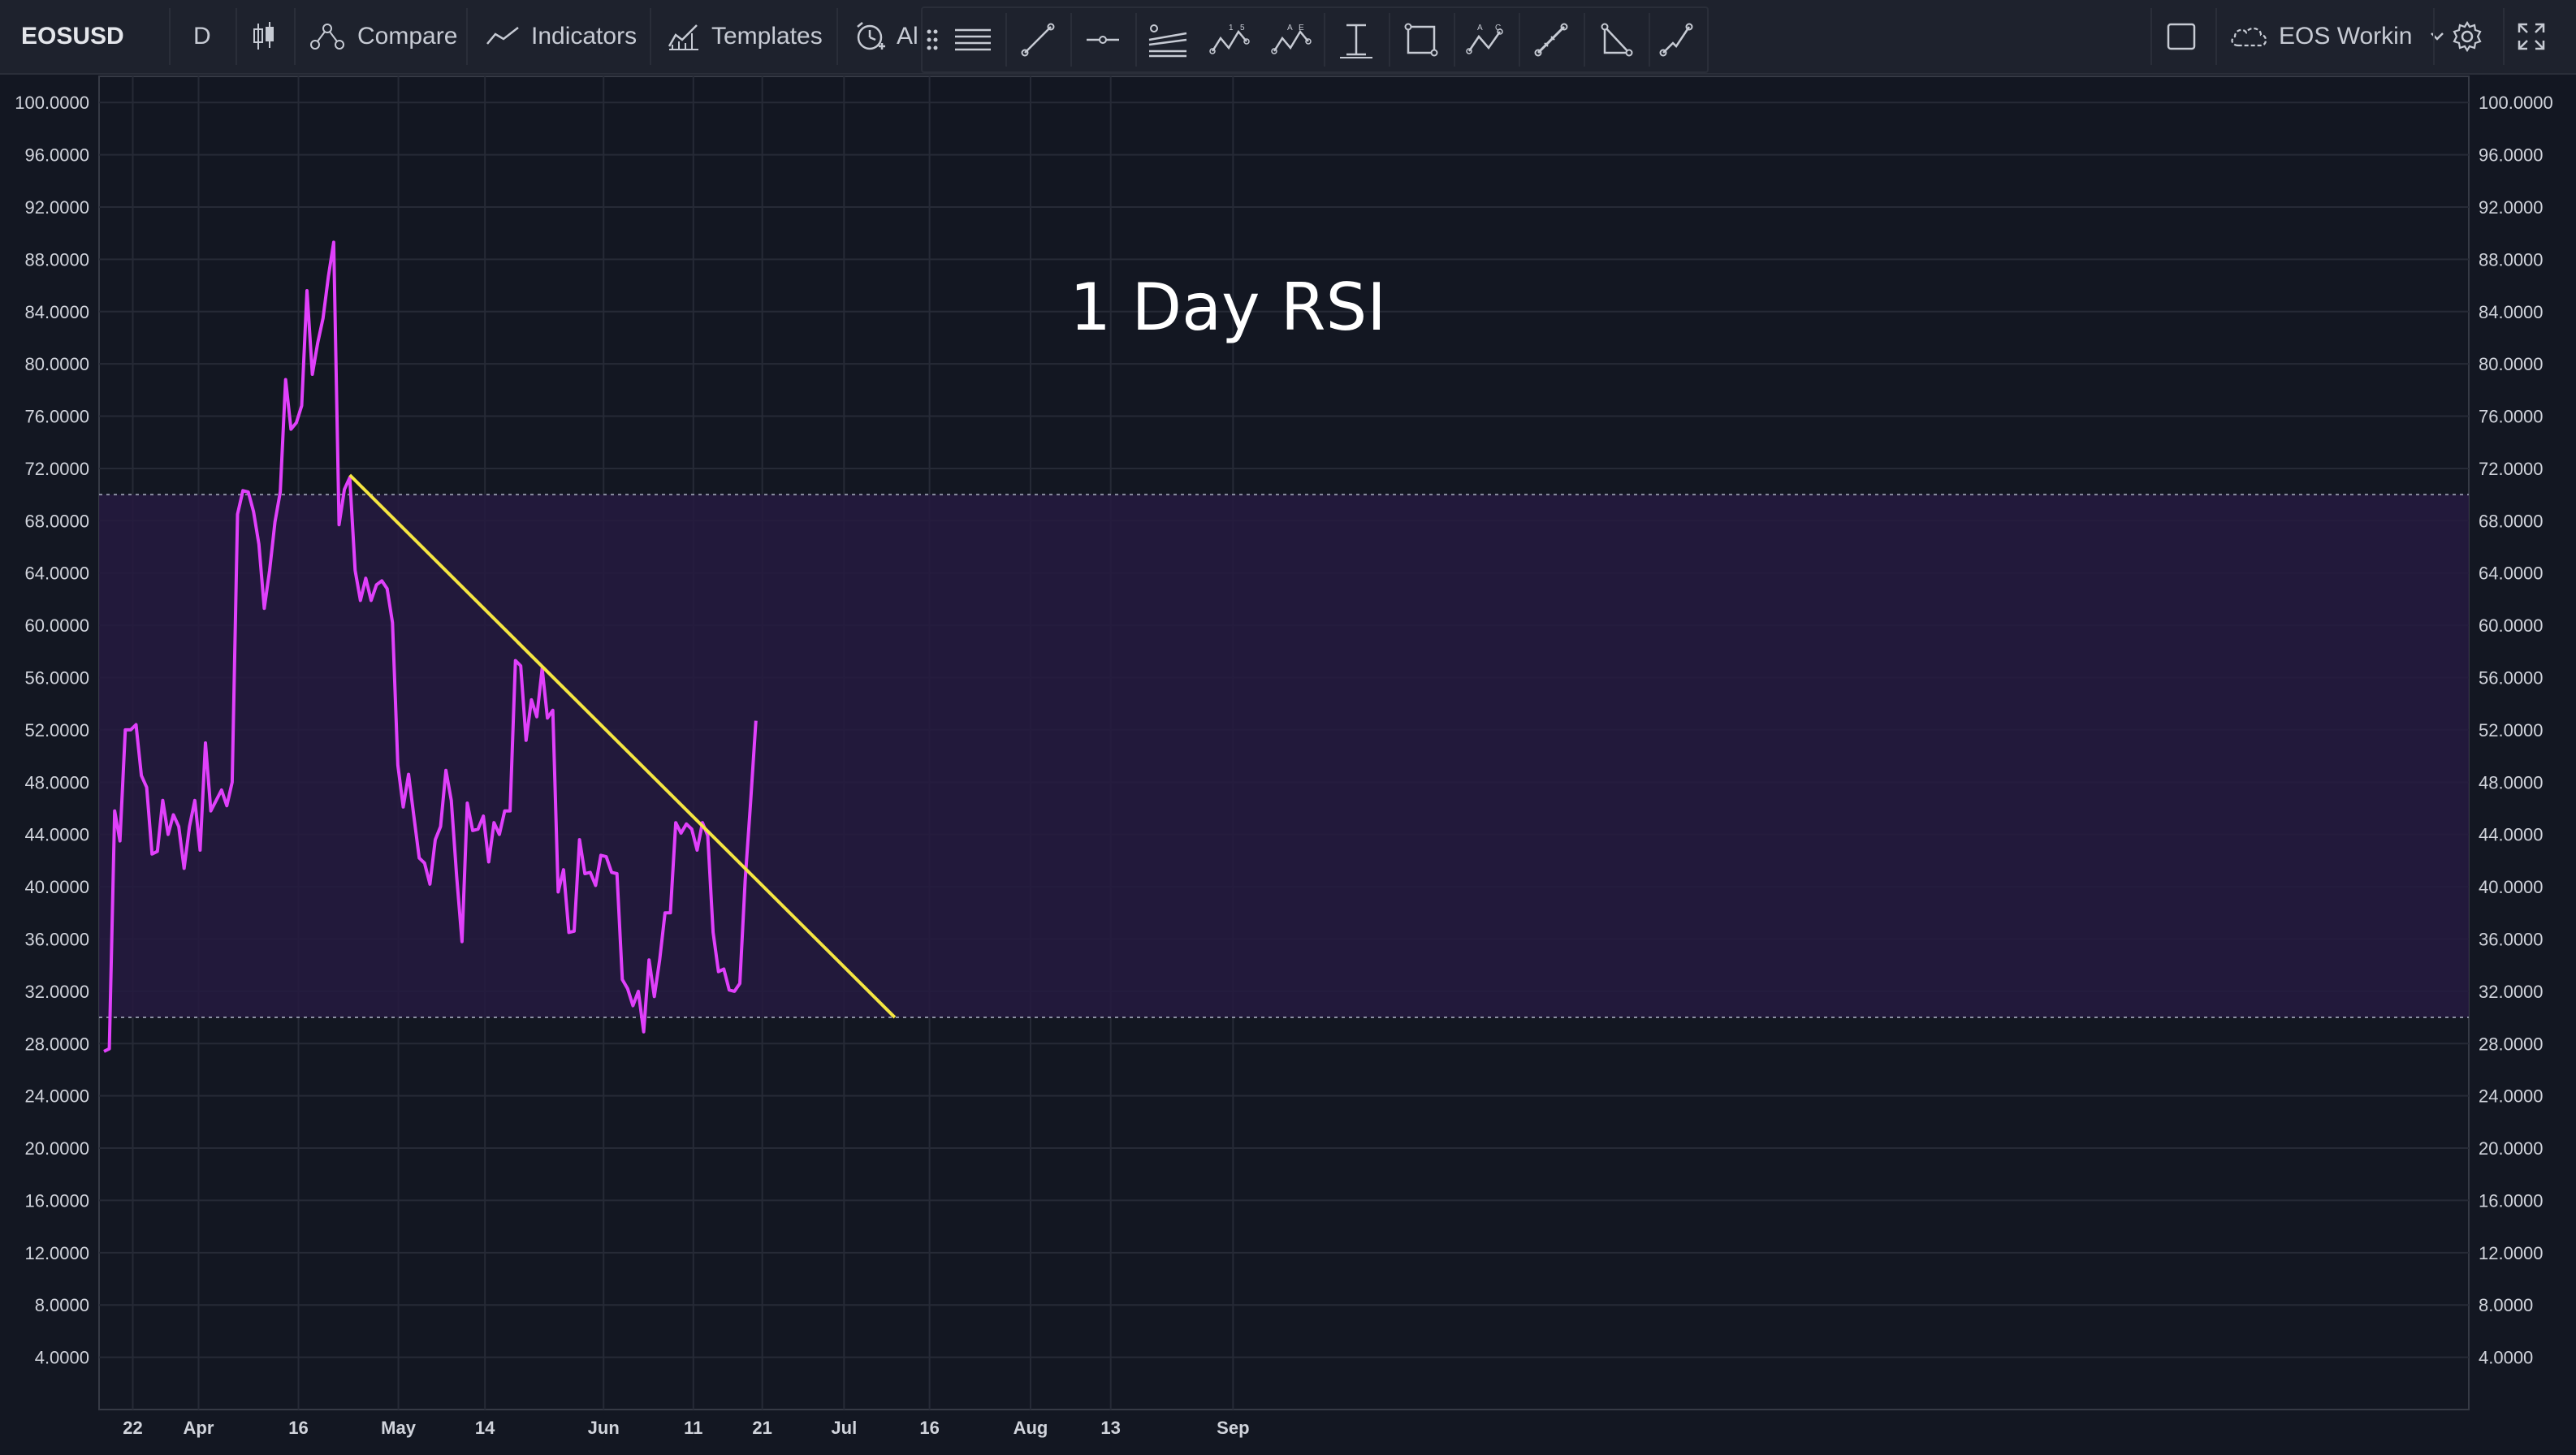 The image size is (2576, 1455). Describe the element at coordinates (57, 1148) in the screenshot. I see `y-tick-label: 20.0000` at that location.